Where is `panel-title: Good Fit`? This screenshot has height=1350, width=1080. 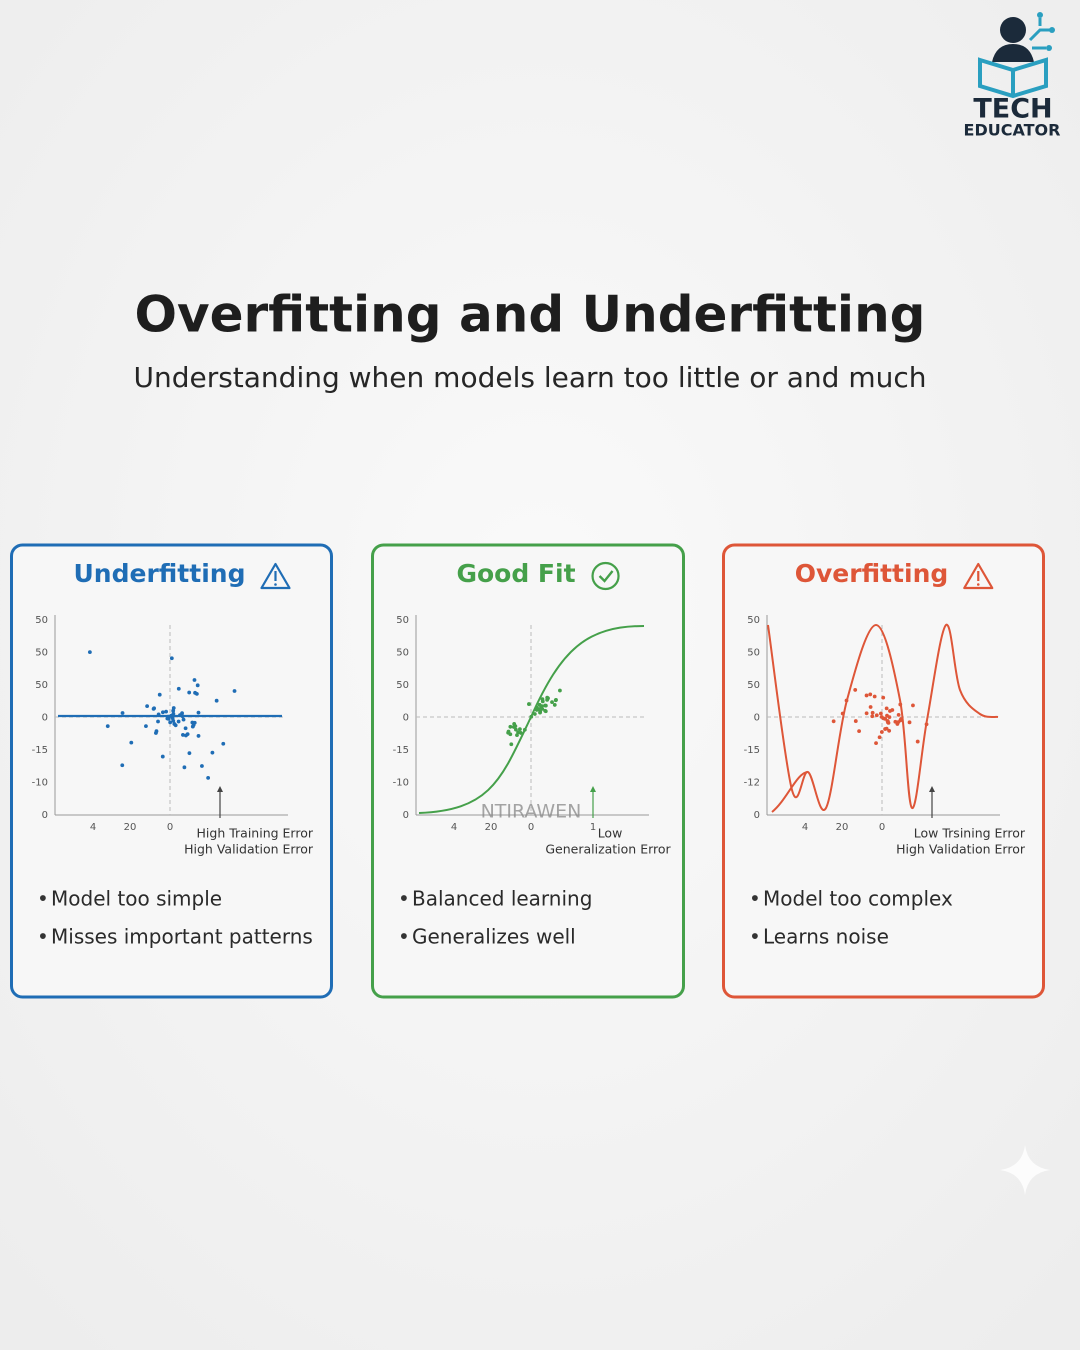 panel-title: Good Fit is located at coordinates (515, 573).